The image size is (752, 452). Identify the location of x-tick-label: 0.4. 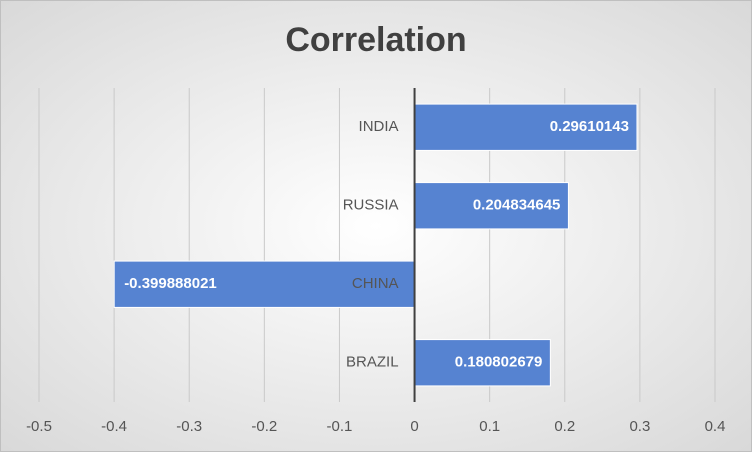
(715, 426).